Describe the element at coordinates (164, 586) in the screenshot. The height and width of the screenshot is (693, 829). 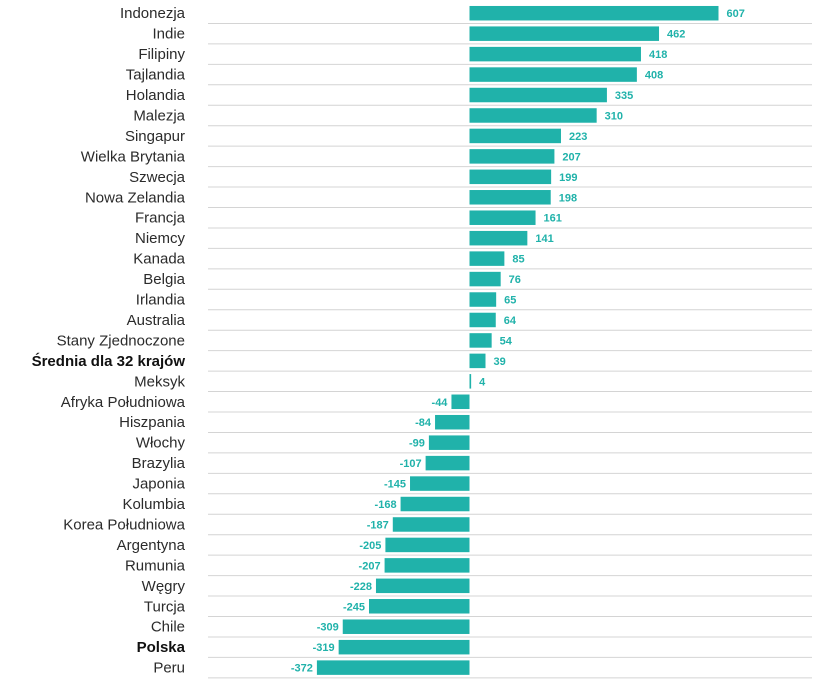
I see `category-label: Węgry` at that location.